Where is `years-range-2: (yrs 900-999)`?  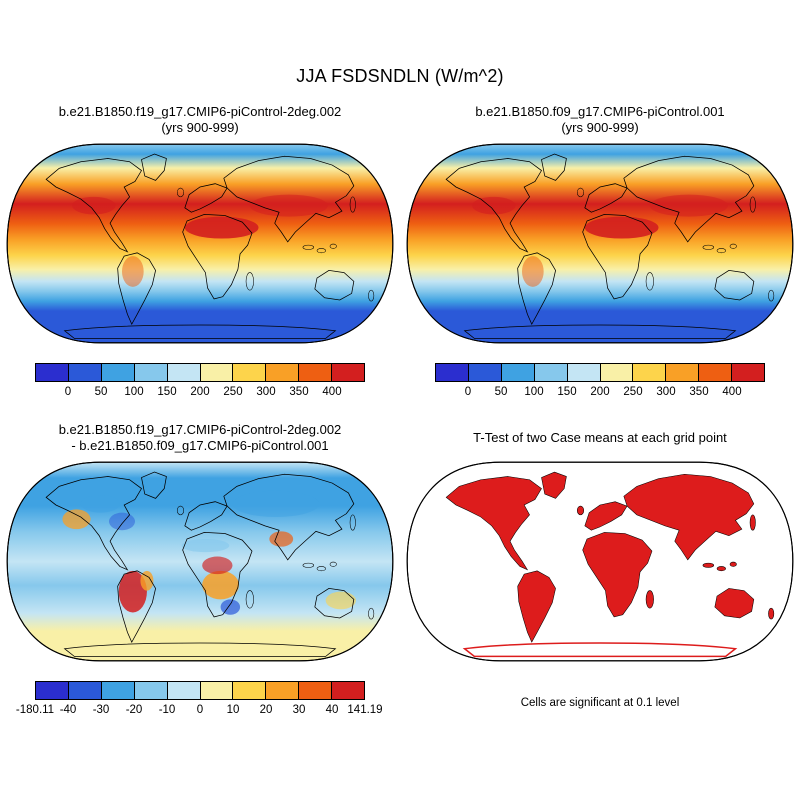 years-range-2: (yrs 900-999) is located at coordinates (600, 127).